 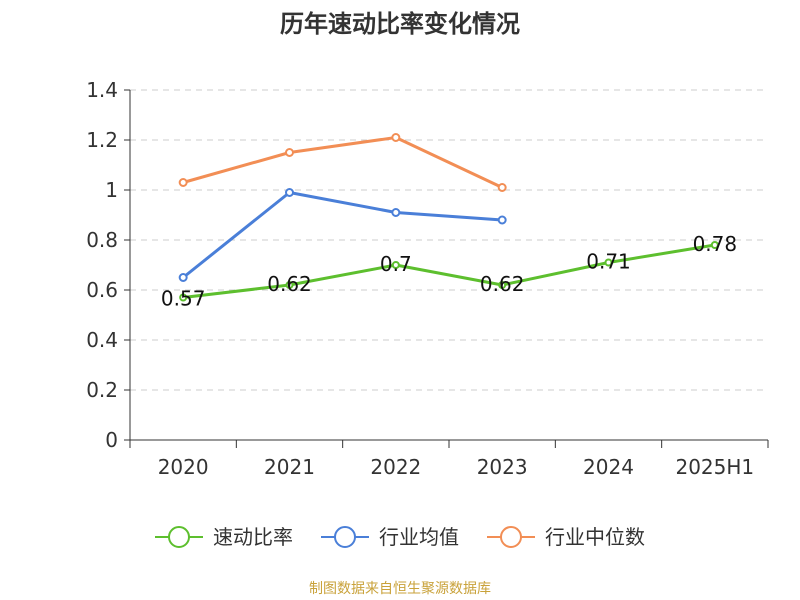 I want to click on data-label-layer: 0.57 0.62 0.7 0.62 0.71 0.78, so click(x=449, y=271).